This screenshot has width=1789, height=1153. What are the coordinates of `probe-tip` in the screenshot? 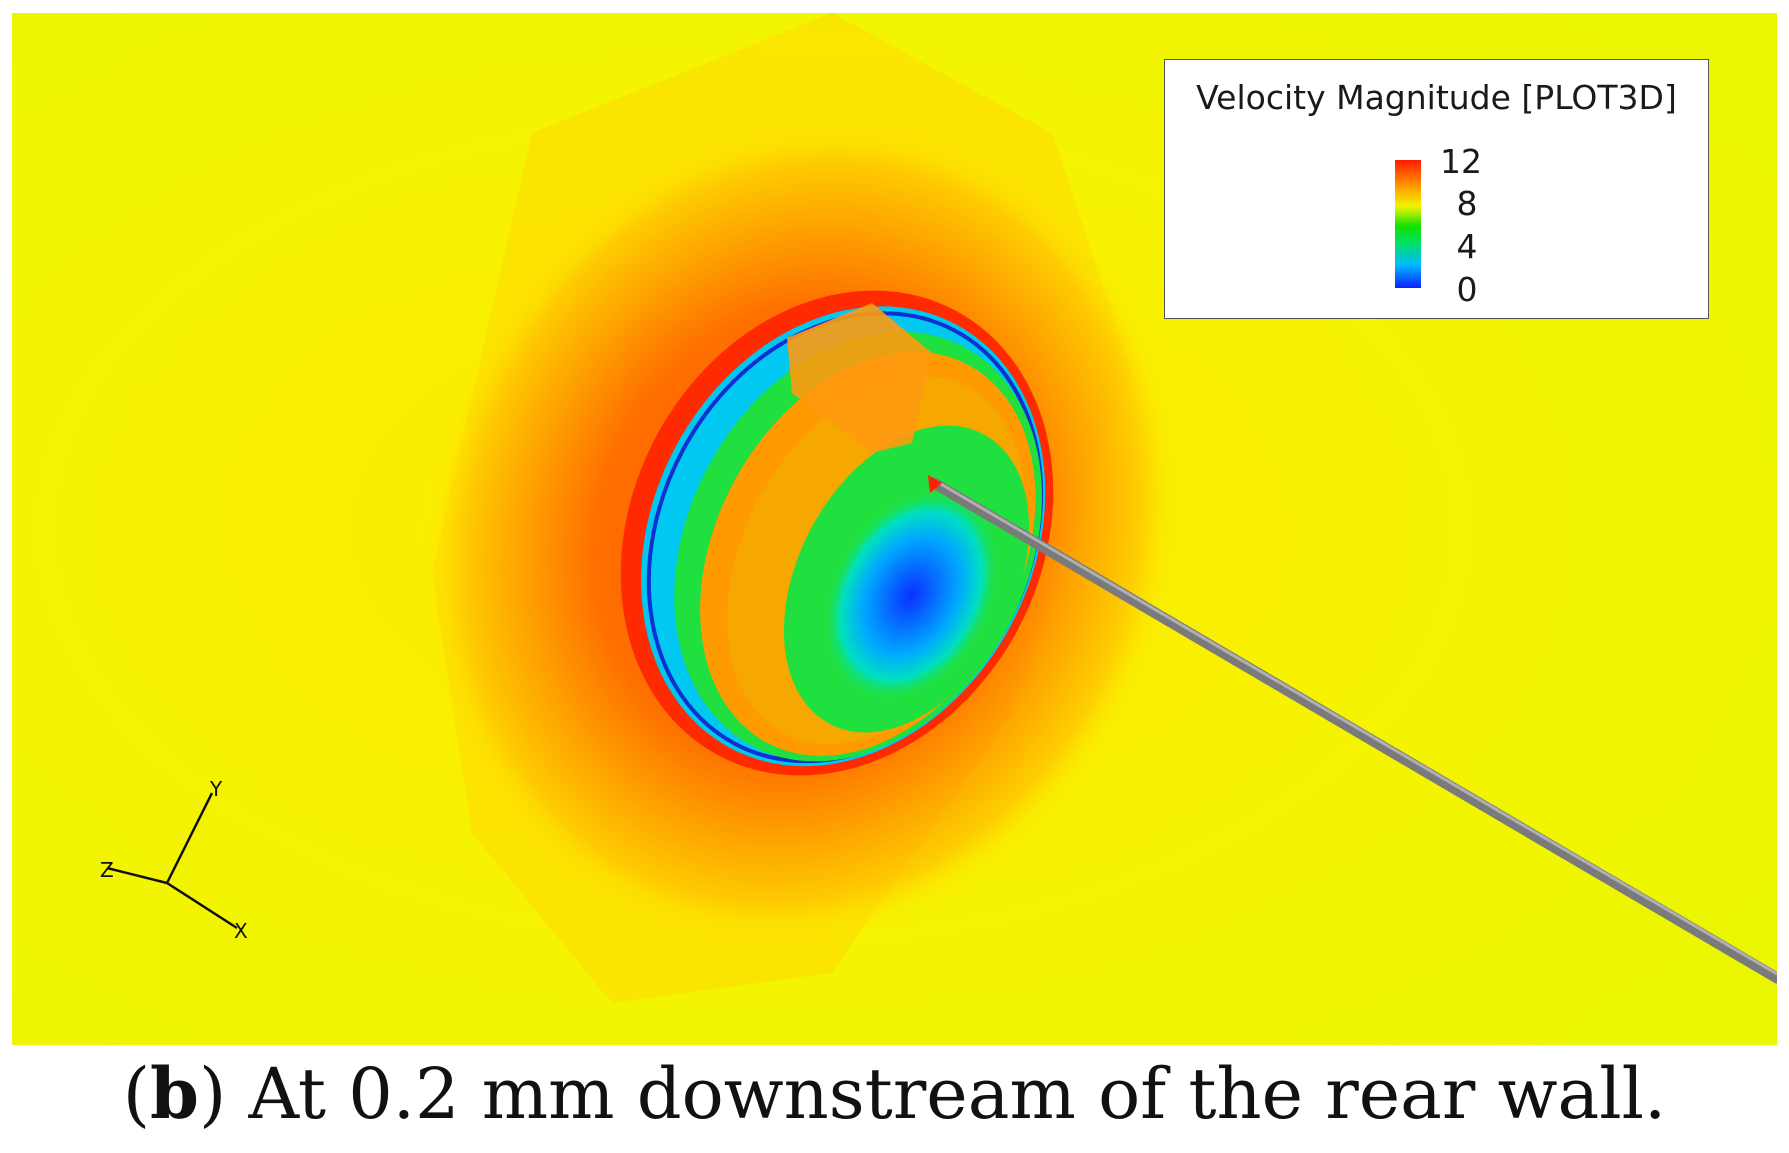 It's located at (935, 484).